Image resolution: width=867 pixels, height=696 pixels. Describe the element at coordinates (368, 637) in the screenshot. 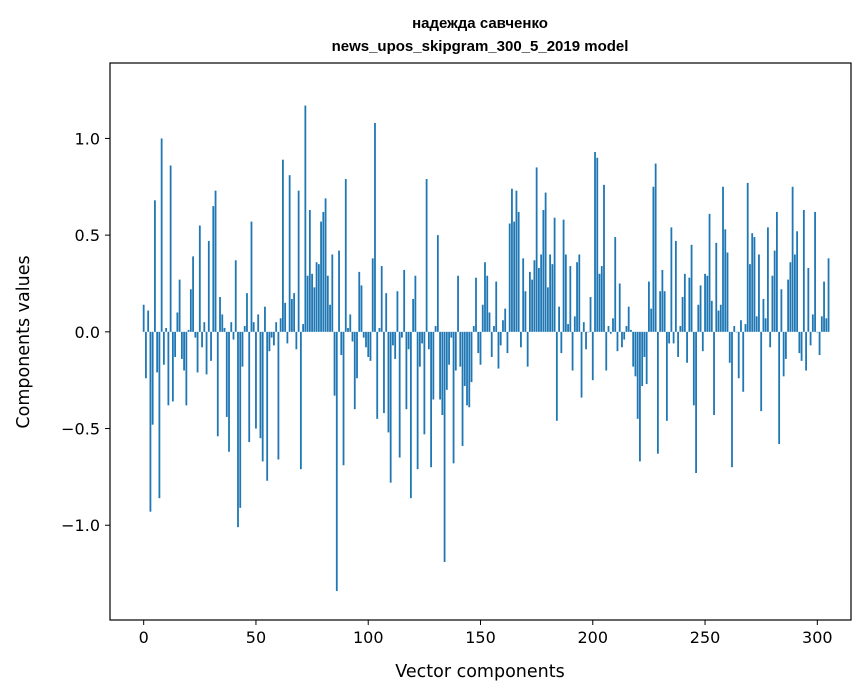

I see `x-tick-label: 100` at that location.